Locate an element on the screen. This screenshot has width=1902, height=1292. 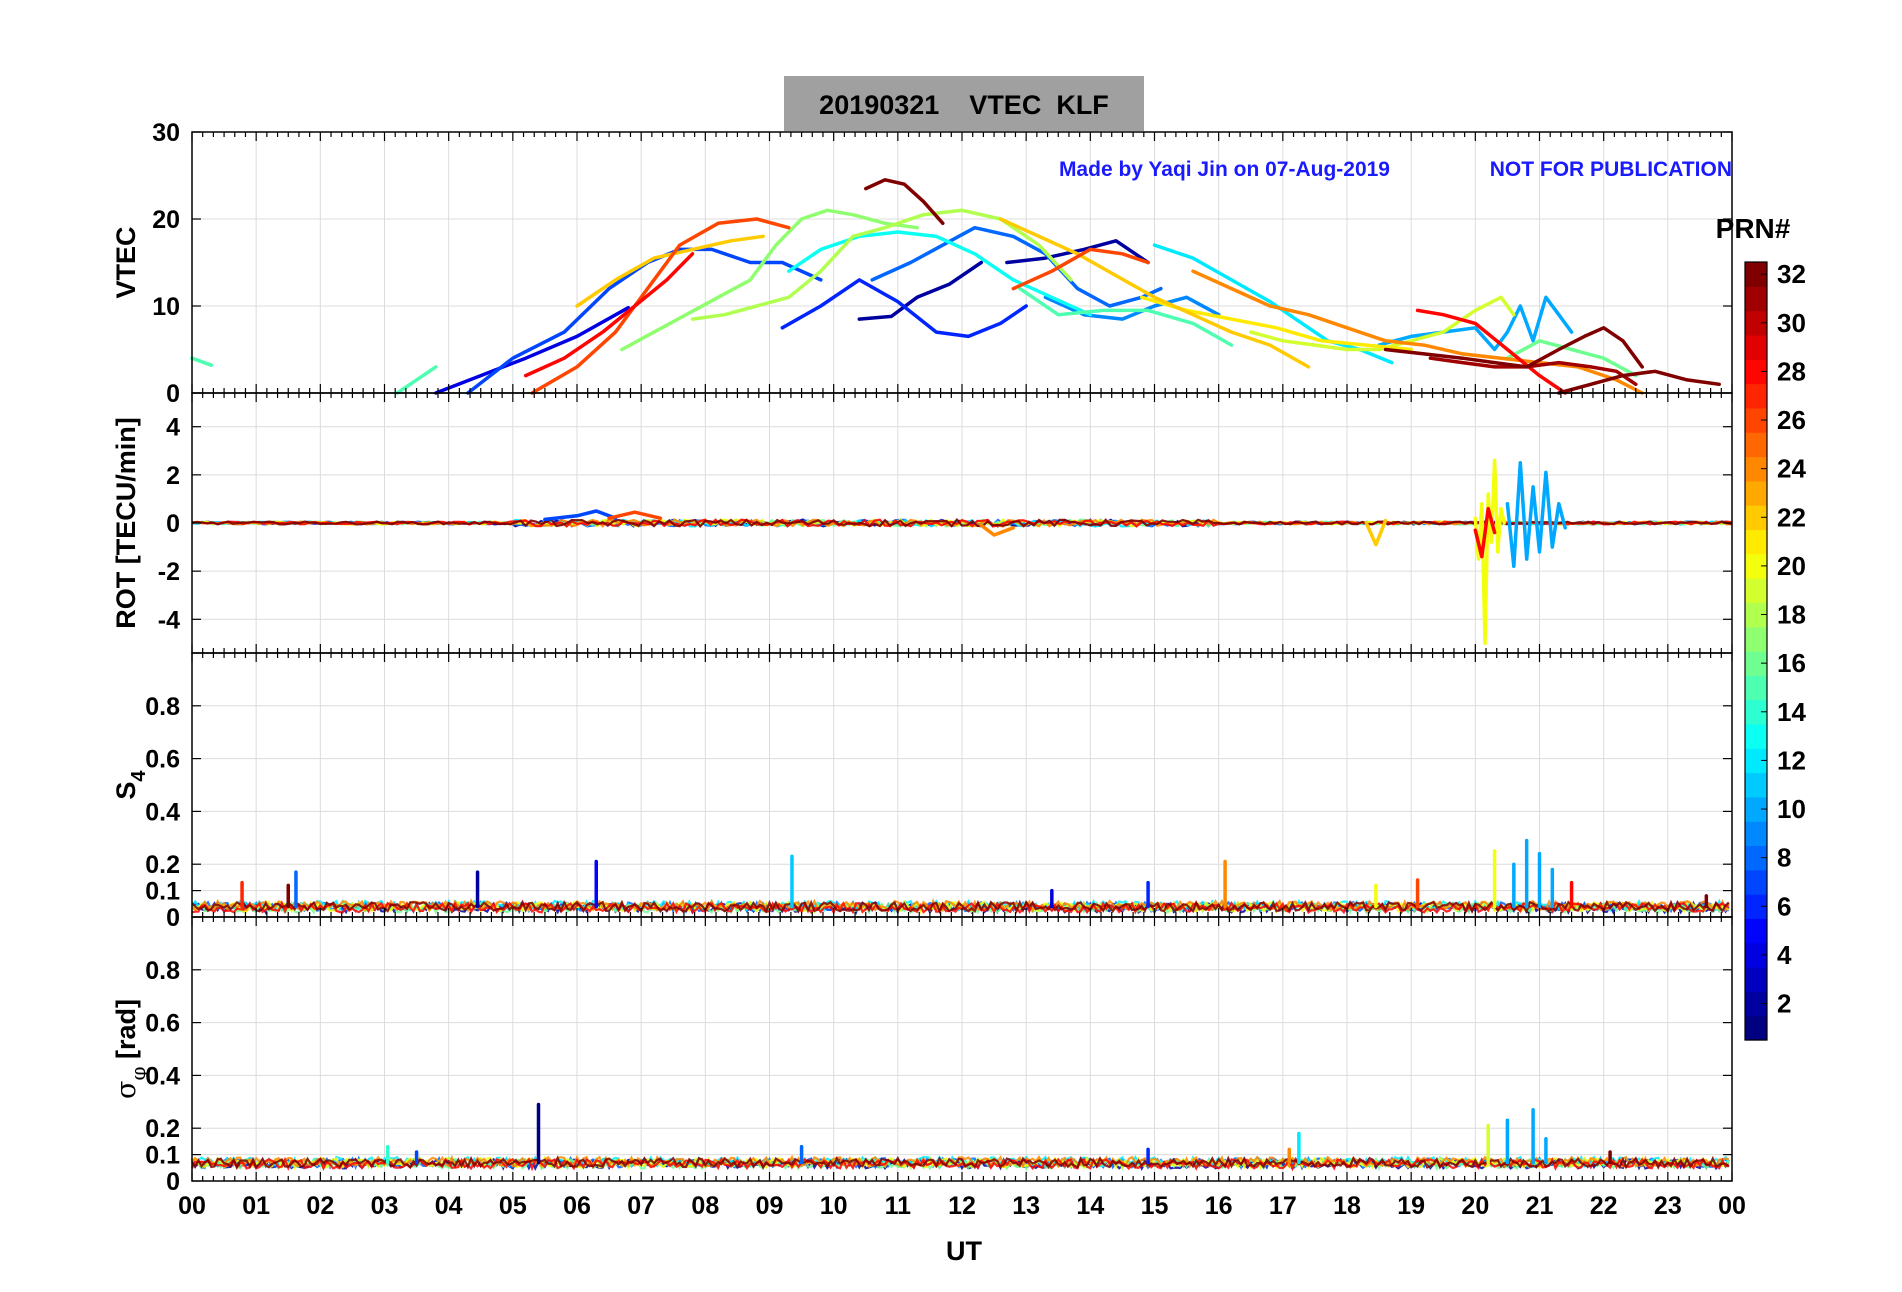
y-axis-label-sigma: σφ [rad] is located at coordinates (130, 1049).